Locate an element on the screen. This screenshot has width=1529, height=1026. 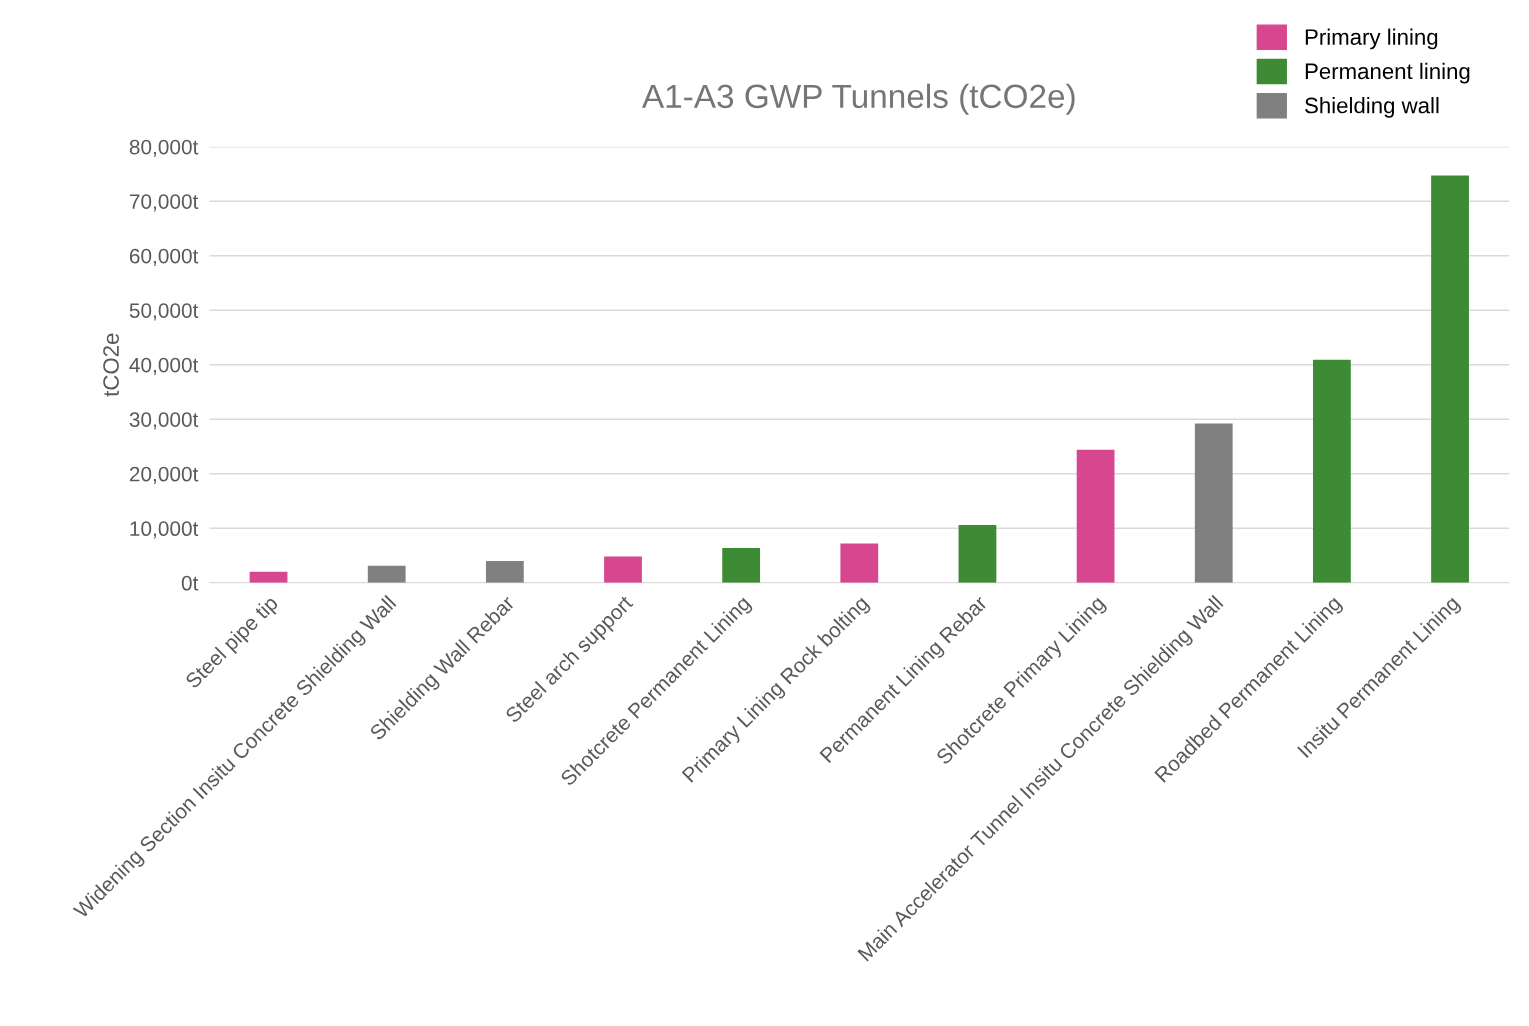
y-tick-label: 30,000t is located at coordinates (164, 421).